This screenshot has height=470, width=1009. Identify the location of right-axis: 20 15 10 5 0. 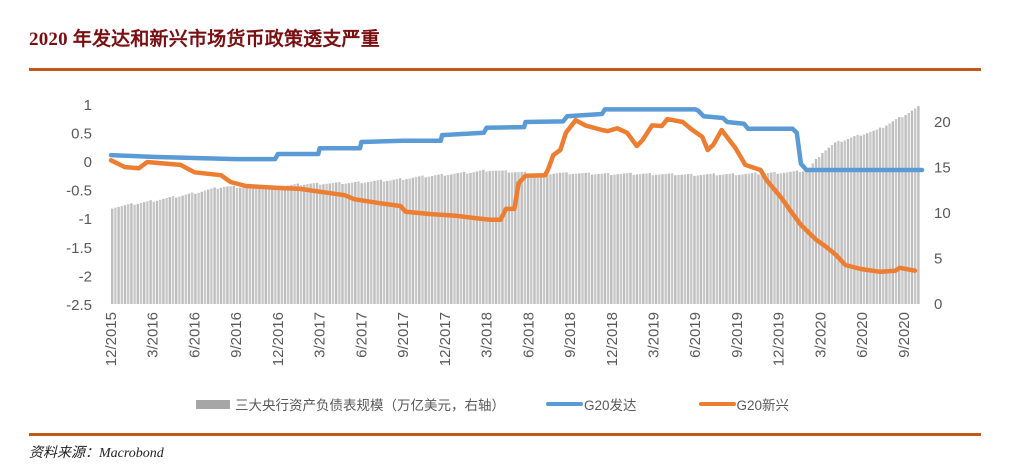
(942, 213).